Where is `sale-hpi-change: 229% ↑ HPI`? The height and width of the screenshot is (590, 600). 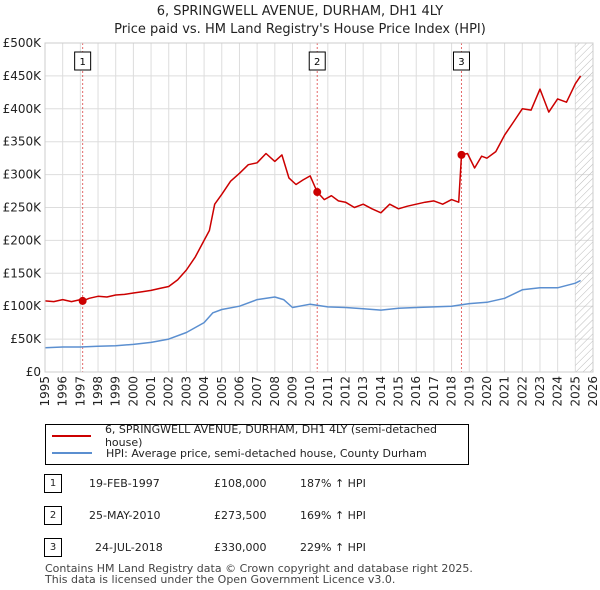
sale-hpi-change: 229% ↑ HPI is located at coordinates (333, 547).